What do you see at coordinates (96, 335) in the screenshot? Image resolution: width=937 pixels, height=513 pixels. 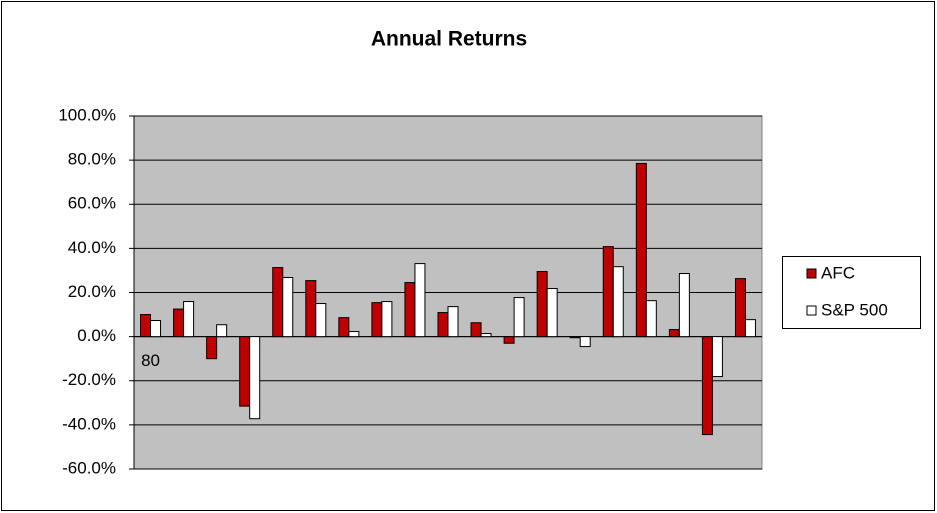 I see `y-tick-label: 0.0%` at bounding box center [96, 335].